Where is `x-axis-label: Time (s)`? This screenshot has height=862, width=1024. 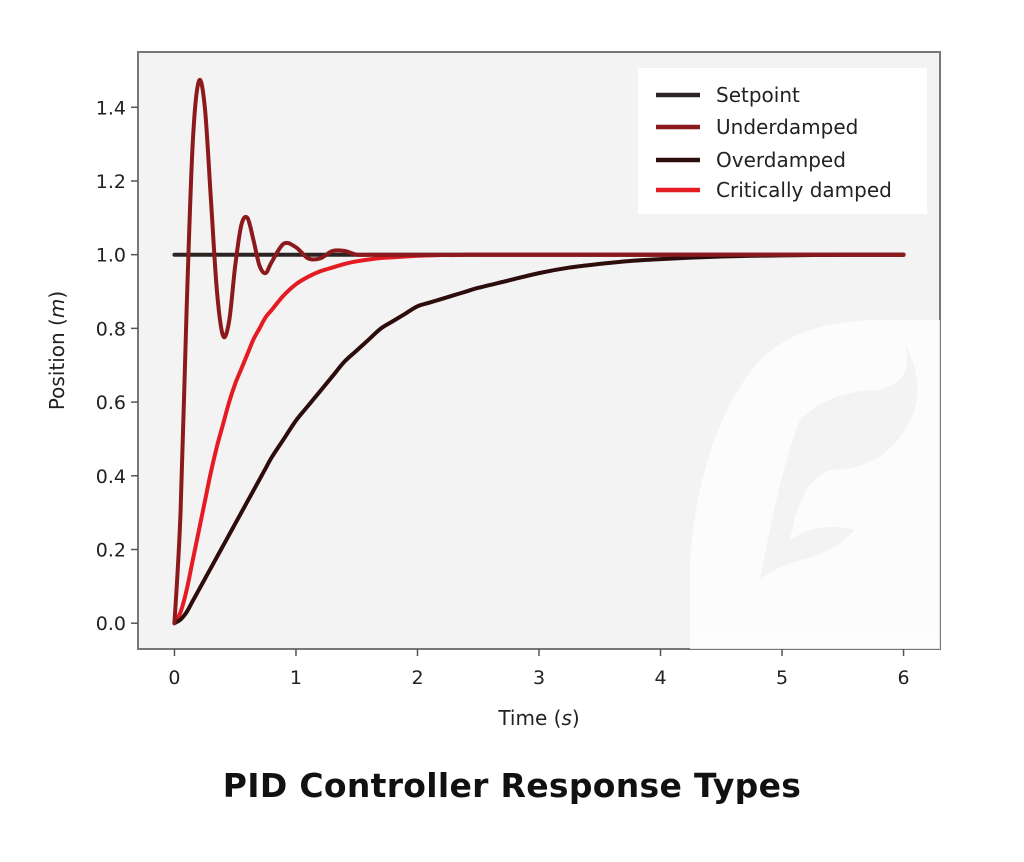 x-axis-label: Time (s) is located at coordinates (538, 718).